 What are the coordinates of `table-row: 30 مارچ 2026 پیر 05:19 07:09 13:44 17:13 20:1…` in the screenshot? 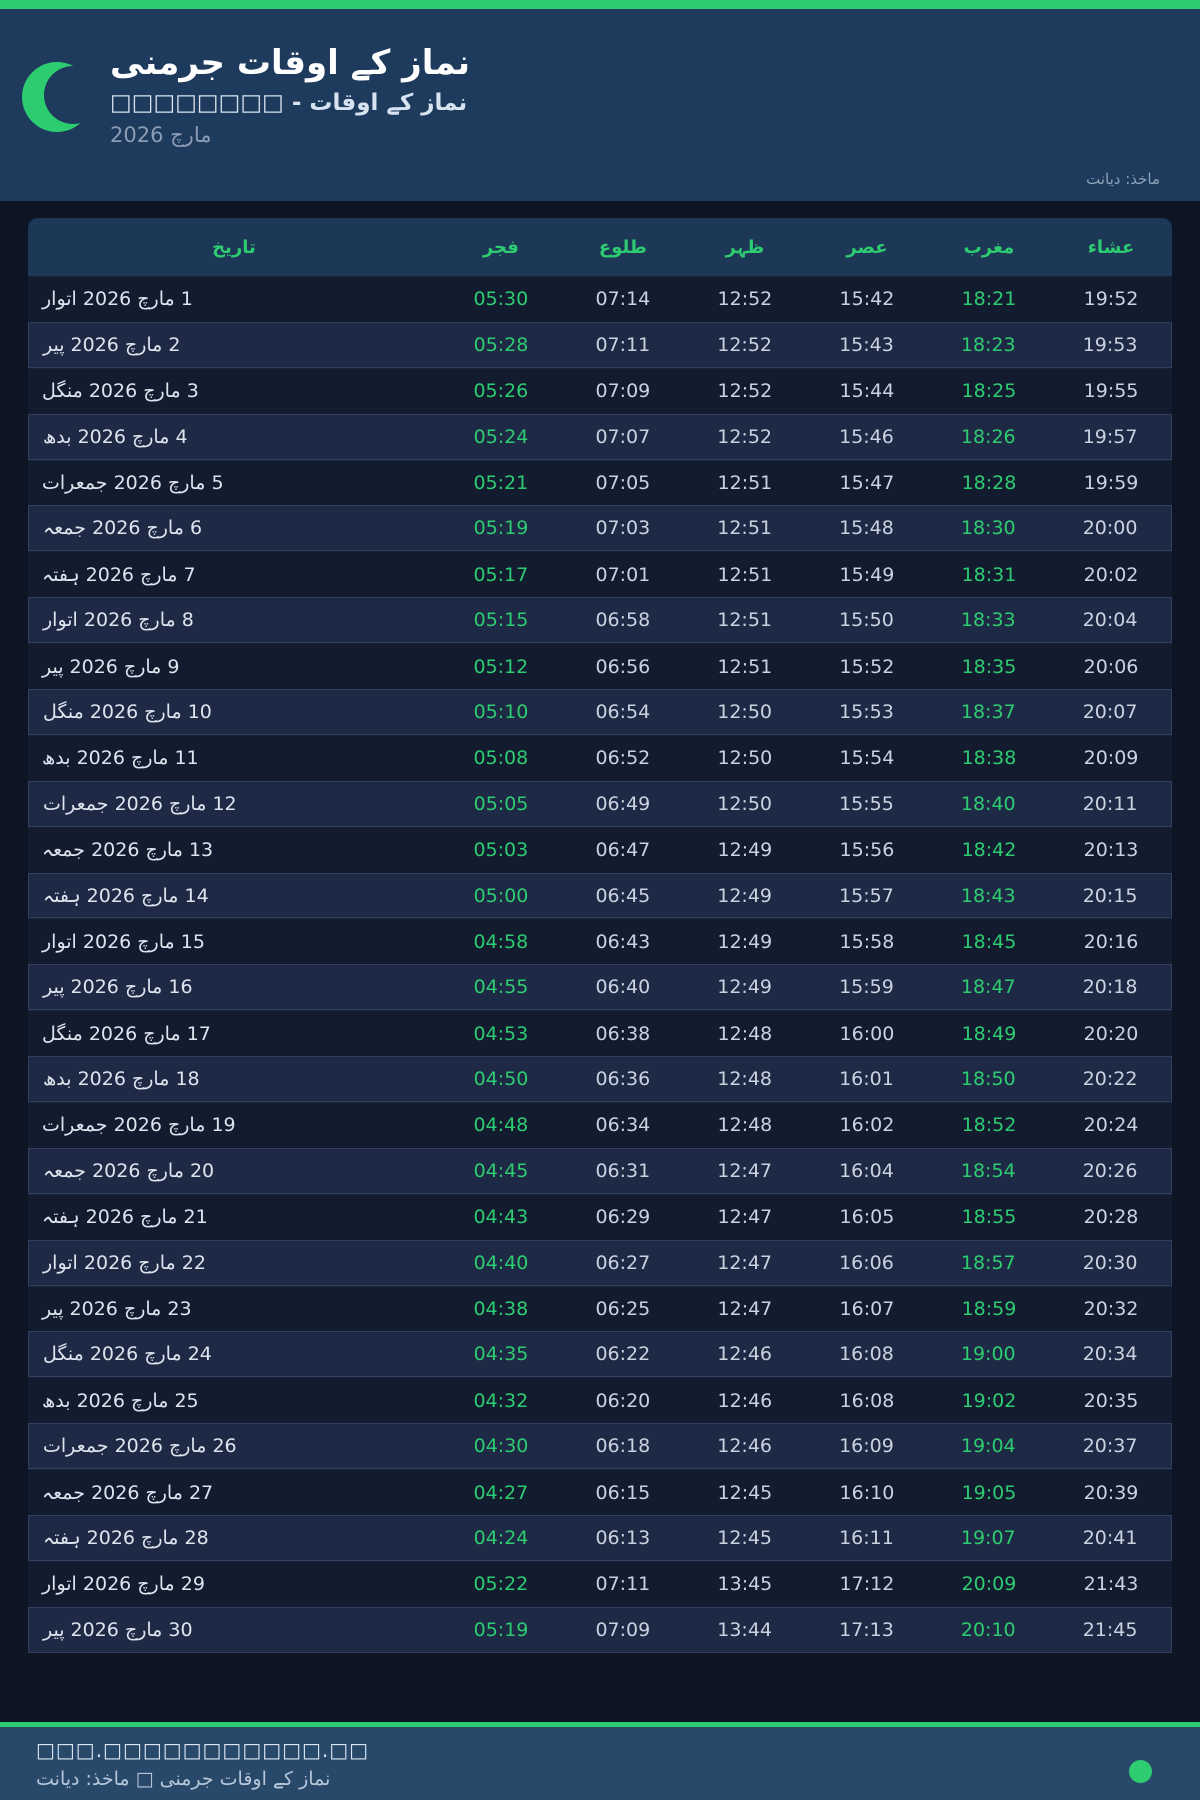 It's located at (600, 1629).